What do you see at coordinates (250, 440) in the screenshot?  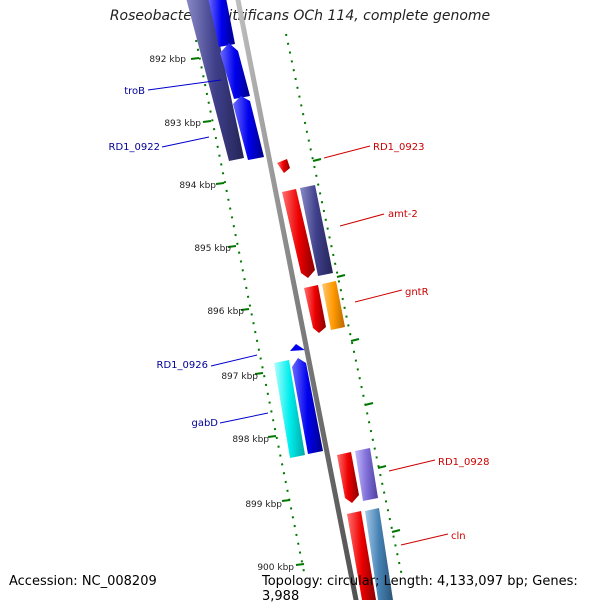 I see `tick-label-898: 898 kbp` at bounding box center [250, 440].